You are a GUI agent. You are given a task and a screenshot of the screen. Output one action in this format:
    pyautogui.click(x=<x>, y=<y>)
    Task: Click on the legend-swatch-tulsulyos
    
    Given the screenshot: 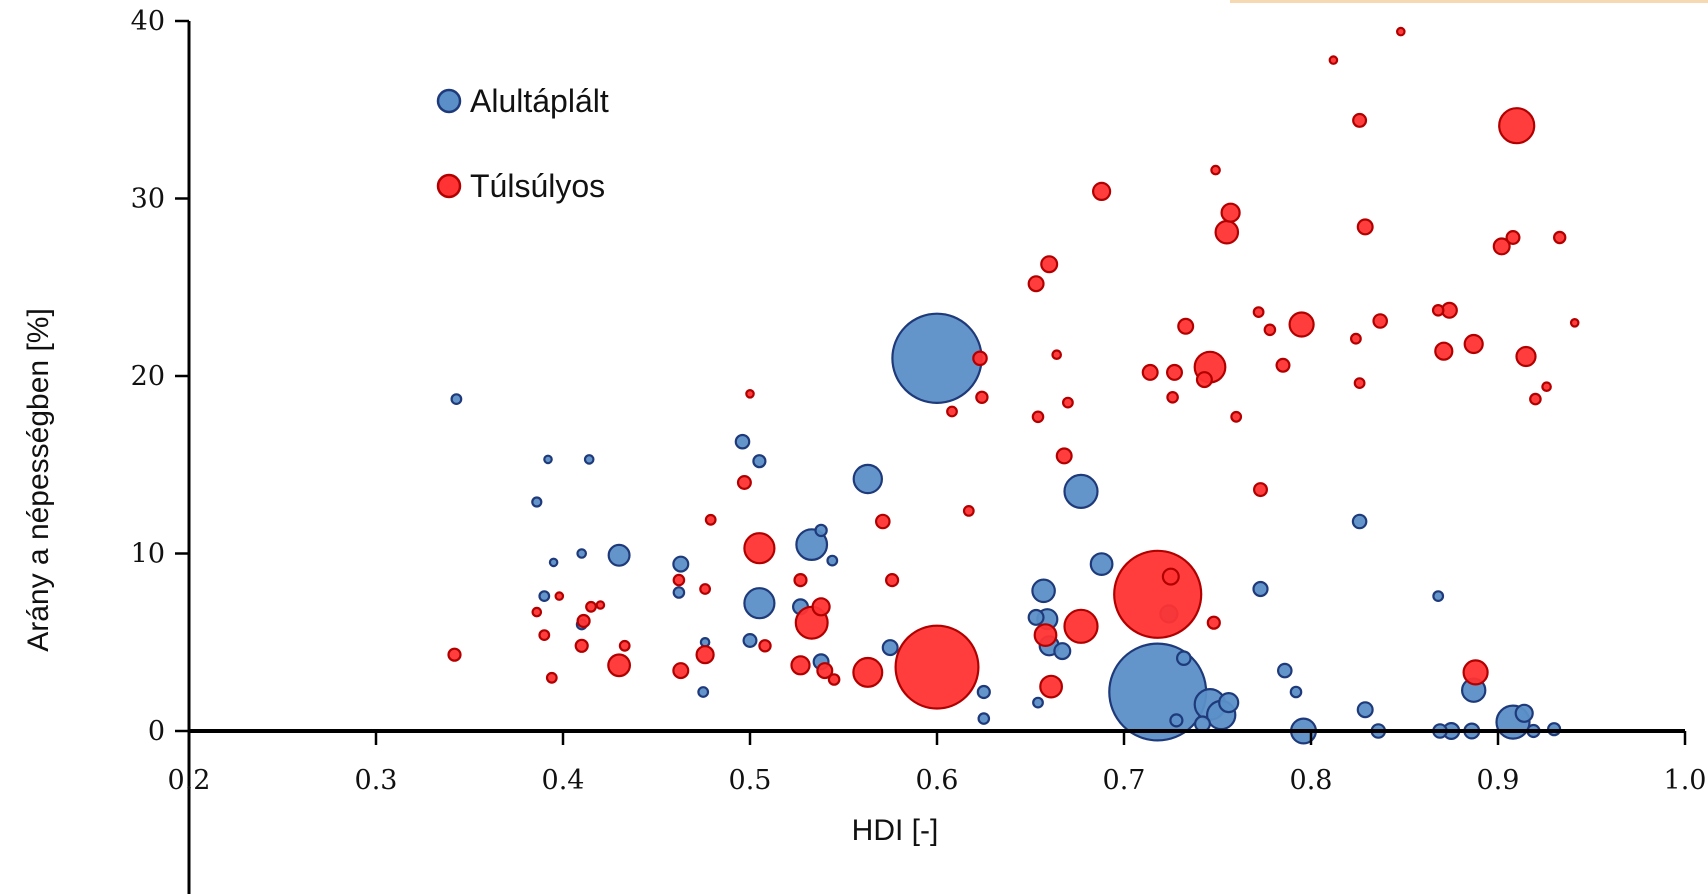 What is the action you would take?
    pyautogui.click(x=449, y=186)
    